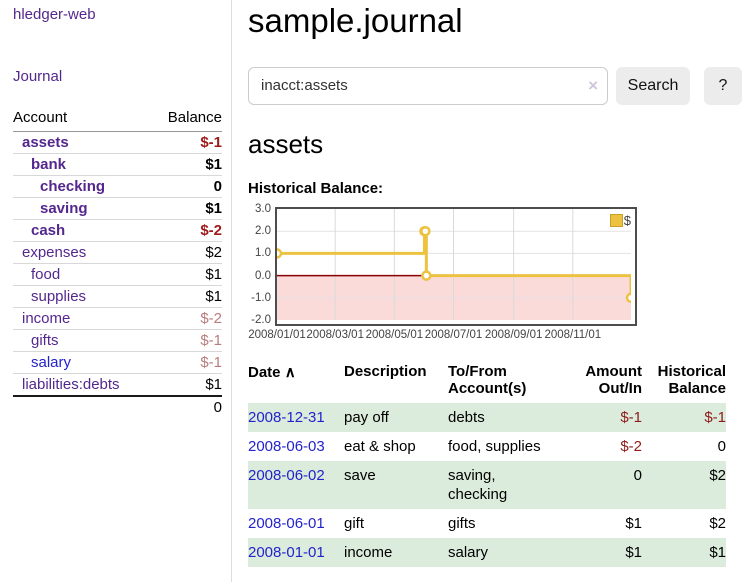  I want to click on search-input, so click(428, 85).